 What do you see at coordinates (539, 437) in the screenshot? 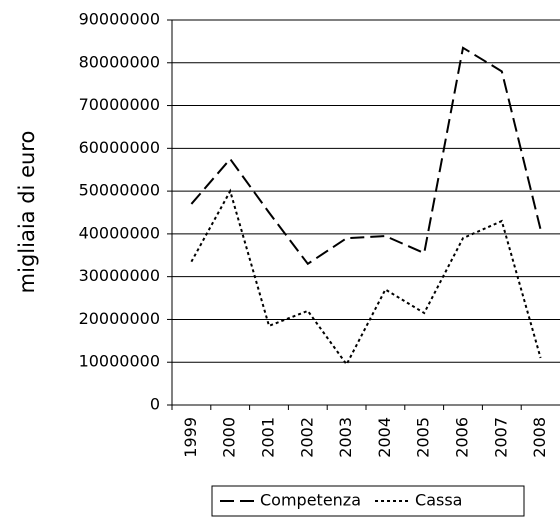
I see `x-tick-label: 2008` at bounding box center [539, 437].